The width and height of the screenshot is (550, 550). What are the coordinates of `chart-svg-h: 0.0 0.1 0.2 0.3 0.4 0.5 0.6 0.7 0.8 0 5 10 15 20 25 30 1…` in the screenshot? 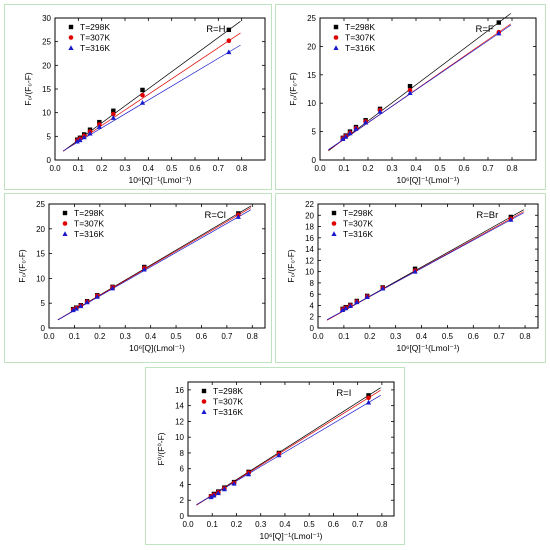 It's located at (144, 99).